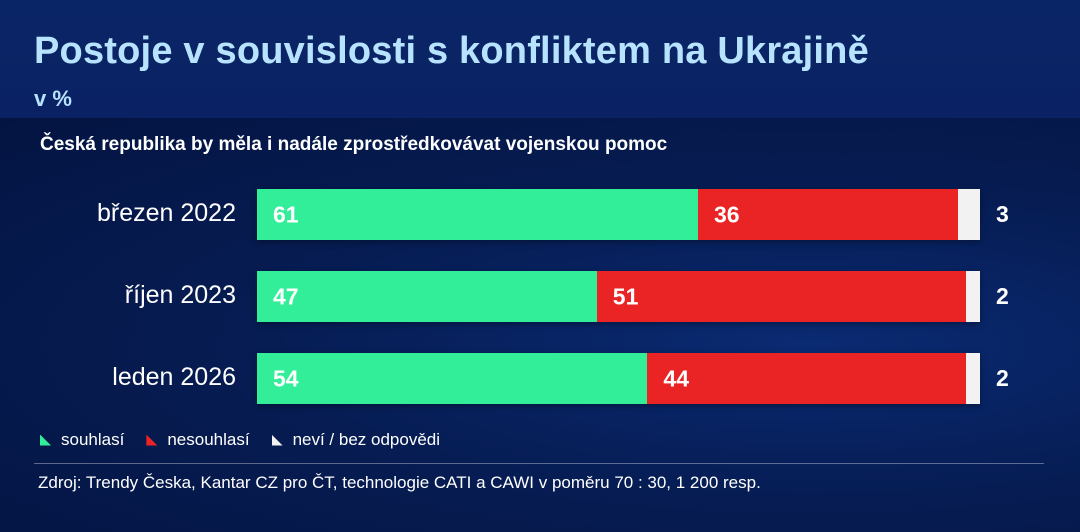  I want to click on legend-item: nesouhlasí, so click(198, 440).